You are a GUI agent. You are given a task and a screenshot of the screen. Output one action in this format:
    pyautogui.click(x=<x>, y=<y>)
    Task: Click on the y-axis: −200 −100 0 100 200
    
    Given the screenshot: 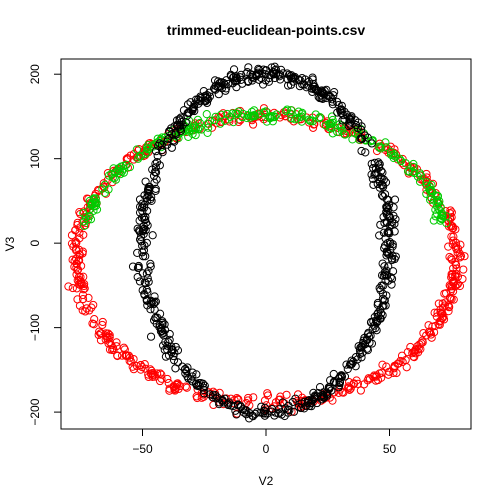 What is the action you would take?
    pyautogui.click(x=45, y=245)
    